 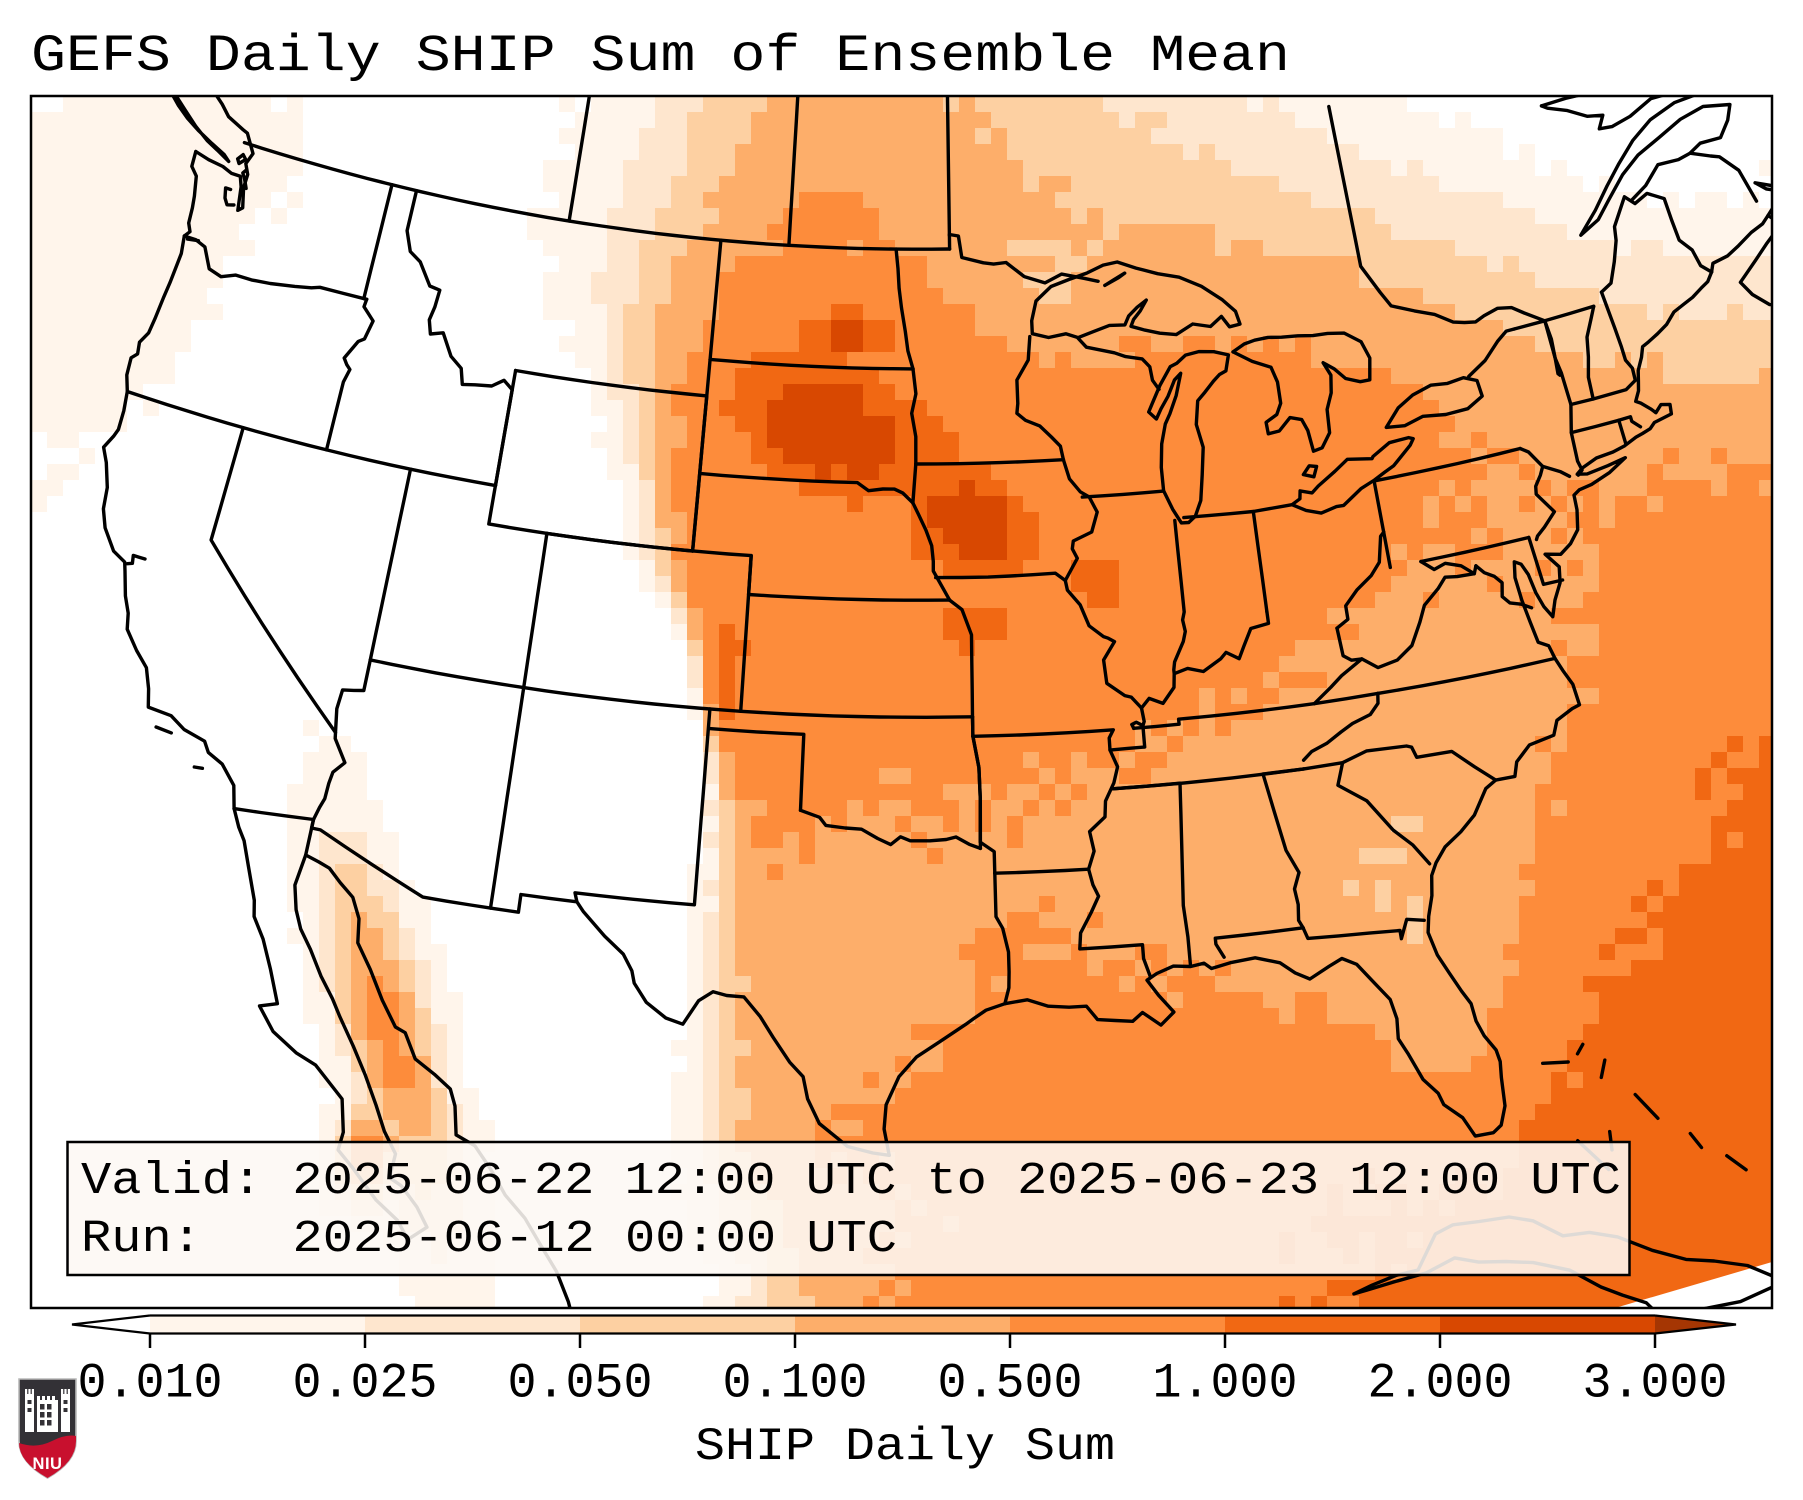 What do you see at coordinates (489, 1239) in the screenshot?
I see `svg-text: Run: 2025-06-12 00:00 UTC` at bounding box center [489, 1239].